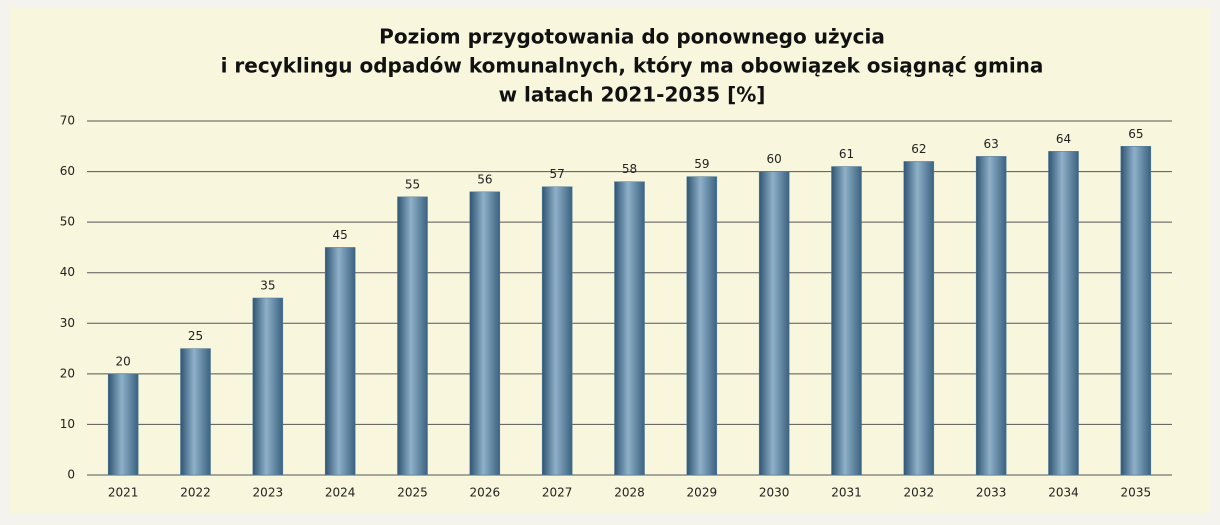 The image size is (1220, 525). What do you see at coordinates (774, 159) in the screenshot?
I see `data-label: 60` at bounding box center [774, 159].